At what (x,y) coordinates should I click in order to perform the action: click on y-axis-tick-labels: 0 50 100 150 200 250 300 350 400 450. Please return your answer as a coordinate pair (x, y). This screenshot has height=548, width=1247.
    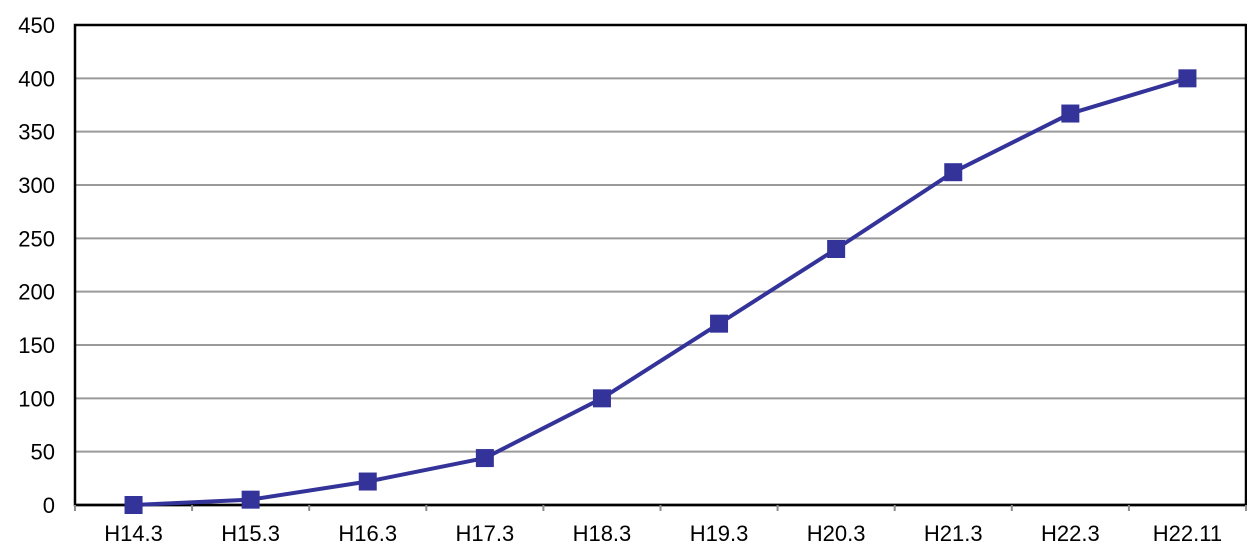
    Looking at the image, I should click on (36, 265).